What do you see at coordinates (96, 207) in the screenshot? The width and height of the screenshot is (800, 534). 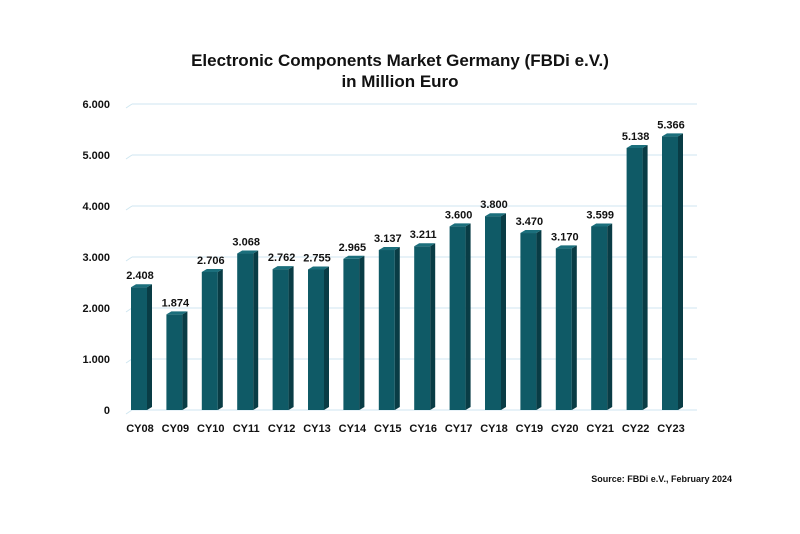 I see `y-tick-label: 4.000` at bounding box center [96, 207].